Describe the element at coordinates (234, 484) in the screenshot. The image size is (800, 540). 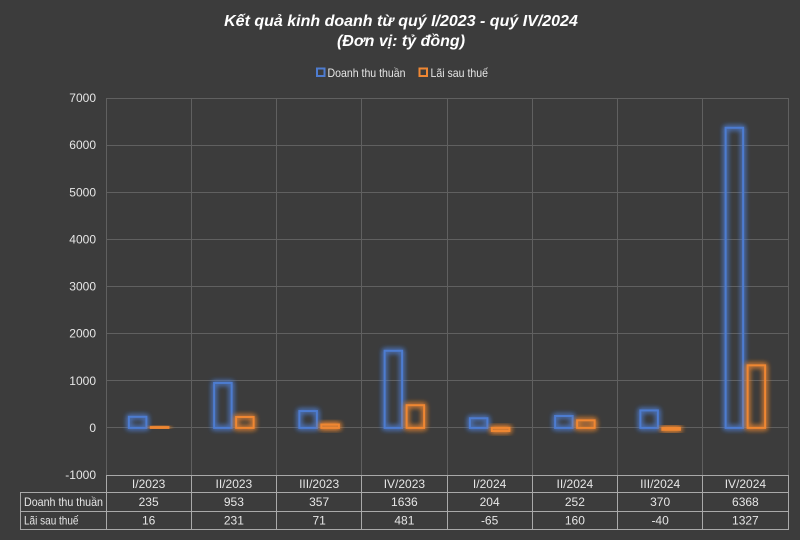
I see `svg-text: II/2023` at that location.